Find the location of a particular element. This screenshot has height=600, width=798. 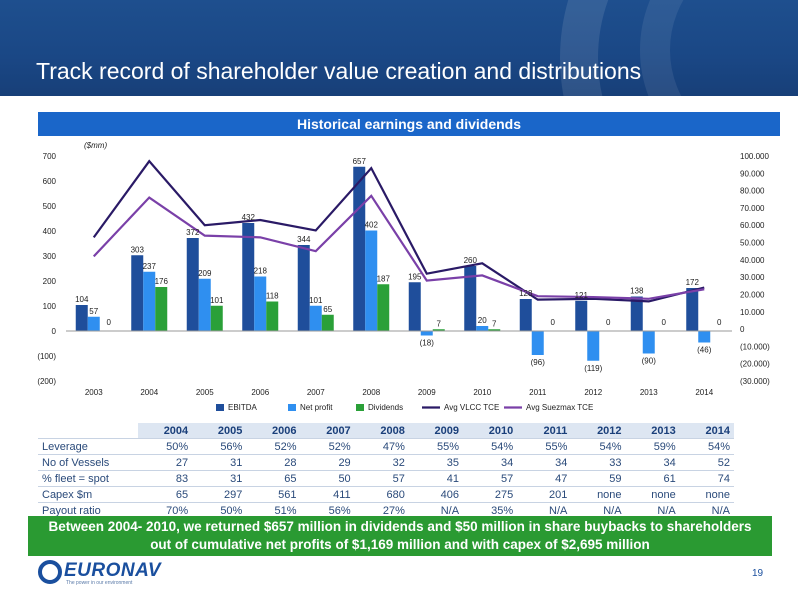

x-tick-label: 2014 is located at coordinates (704, 392).